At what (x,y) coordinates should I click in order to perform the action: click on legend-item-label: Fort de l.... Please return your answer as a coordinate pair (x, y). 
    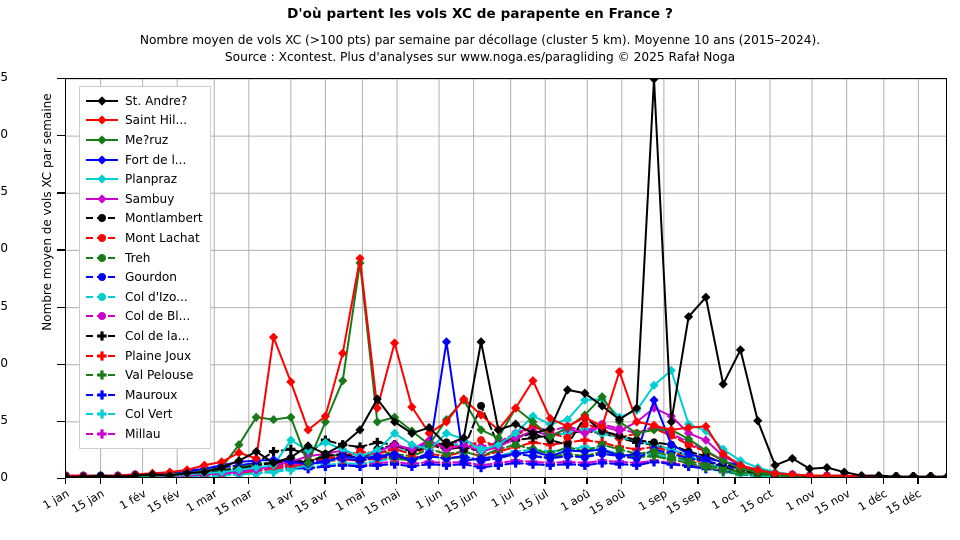
    Looking at the image, I should click on (156, 159).